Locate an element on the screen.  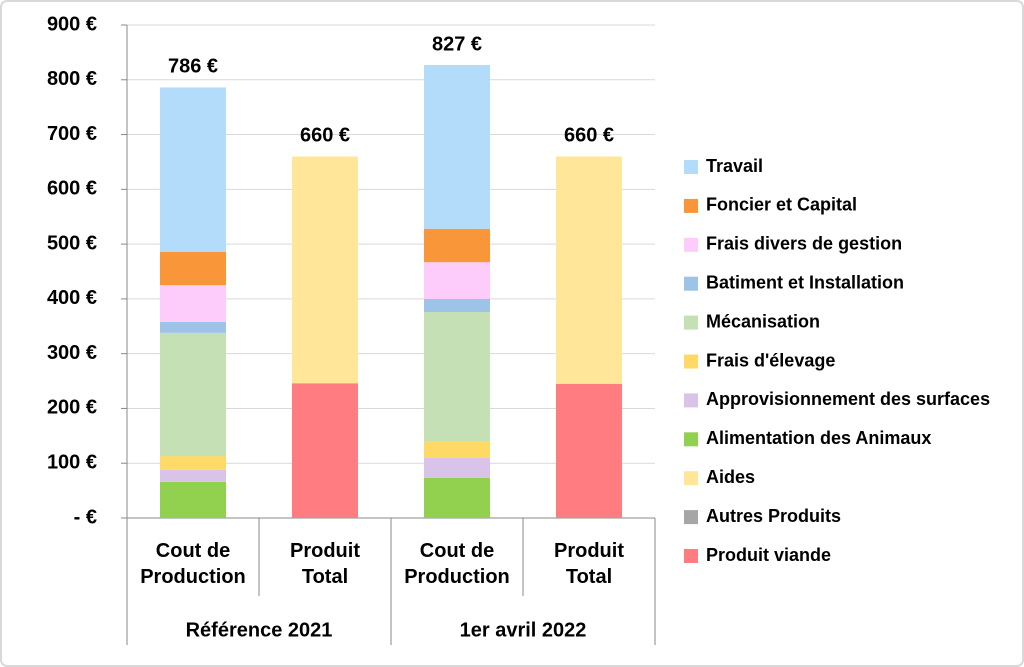
group-label: Référence 2021 is located at coordinates (259, 630).